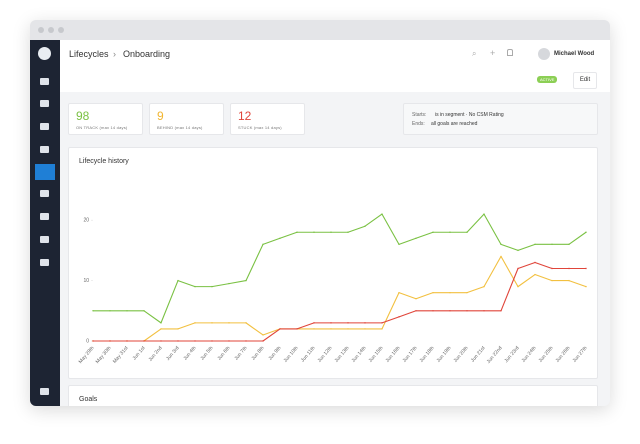 The image size is (640, 444). What do you see at coordinates (147, 54) in the screenshot?
I see `breadcrumb-current: Onboarding` at bounding box center [147, 54].